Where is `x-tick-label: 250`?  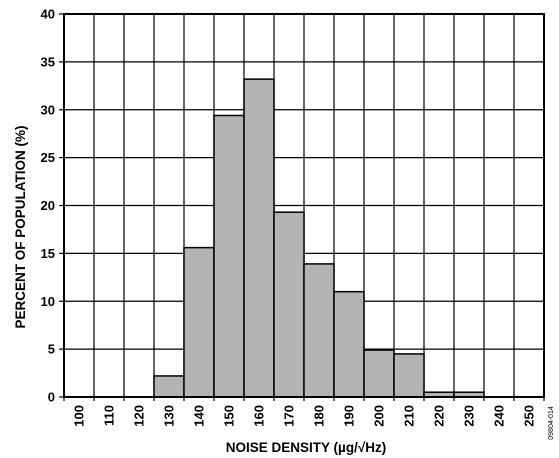
x-tick-label: 250 is located at coordinates (529, 416).